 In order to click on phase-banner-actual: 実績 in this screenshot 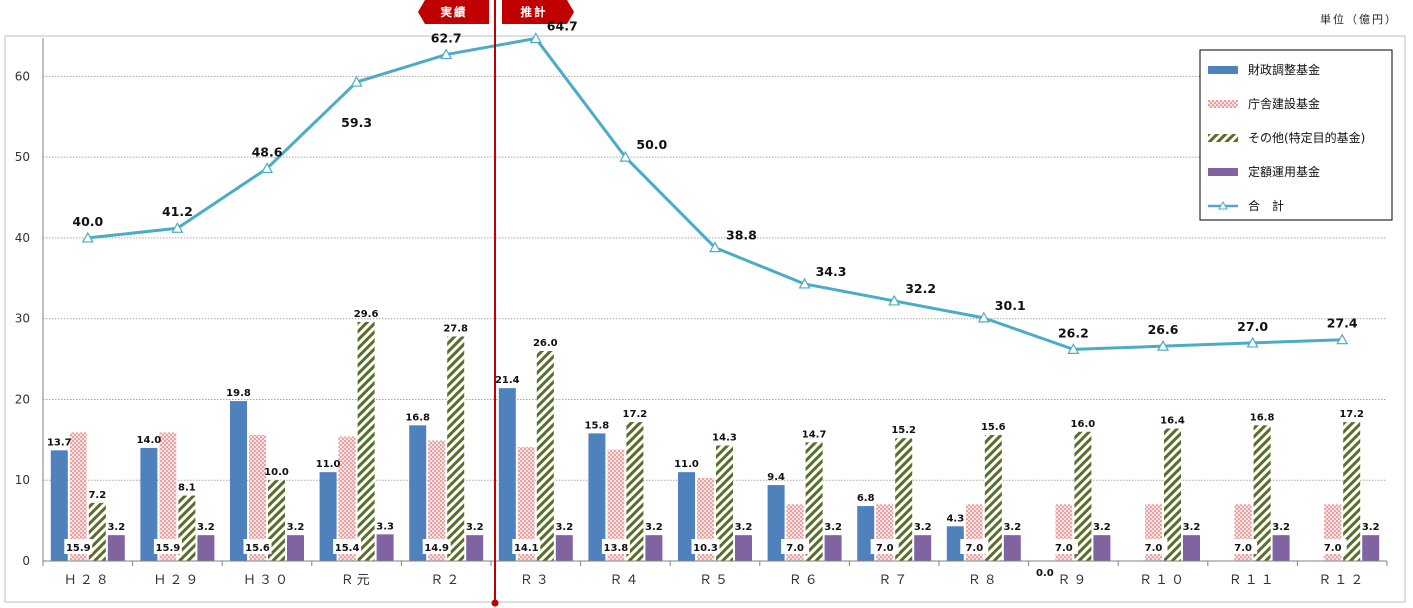, I will do `click(453, 12)`.